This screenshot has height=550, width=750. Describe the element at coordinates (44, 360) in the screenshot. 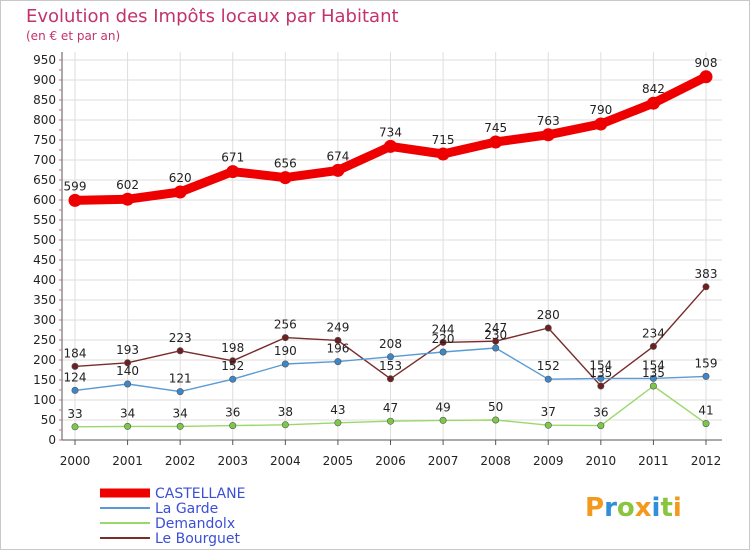

I see `y-tick-label: 200` at that location.